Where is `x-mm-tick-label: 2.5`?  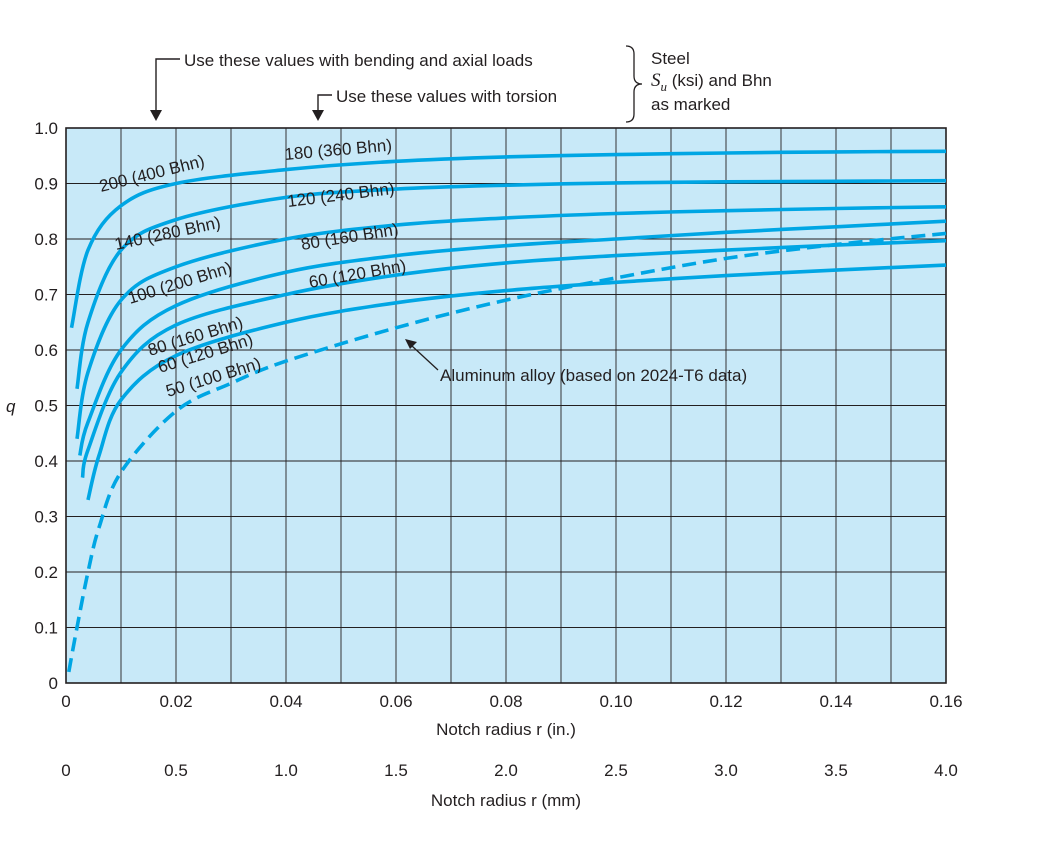 x-mm-tick-label: 2.5 is located at coordinates (616, 770).